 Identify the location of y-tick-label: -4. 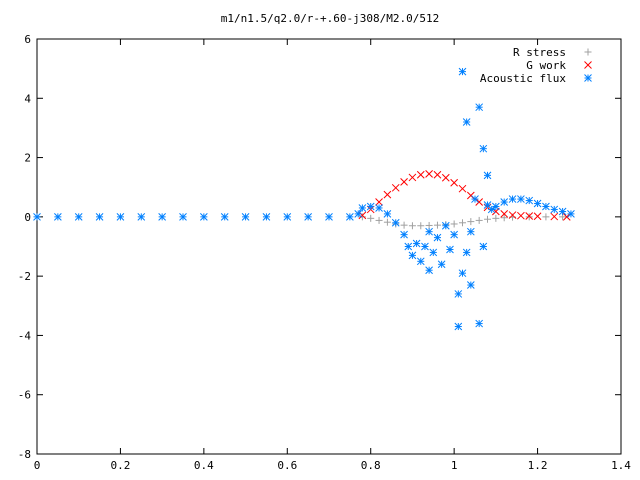
(25, 335).